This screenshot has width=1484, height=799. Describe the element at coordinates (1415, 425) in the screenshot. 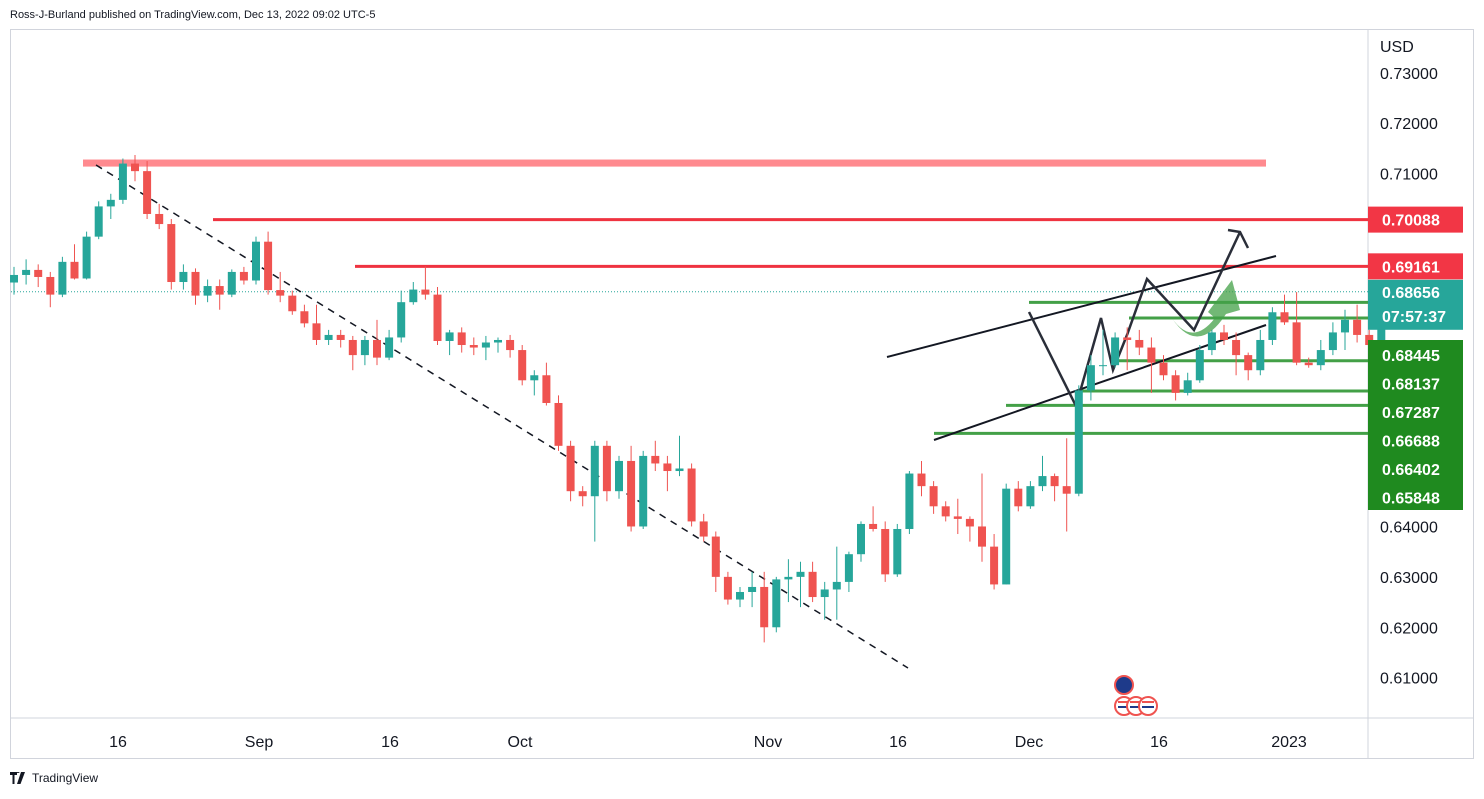

I see `support-tags-bg` at that location.